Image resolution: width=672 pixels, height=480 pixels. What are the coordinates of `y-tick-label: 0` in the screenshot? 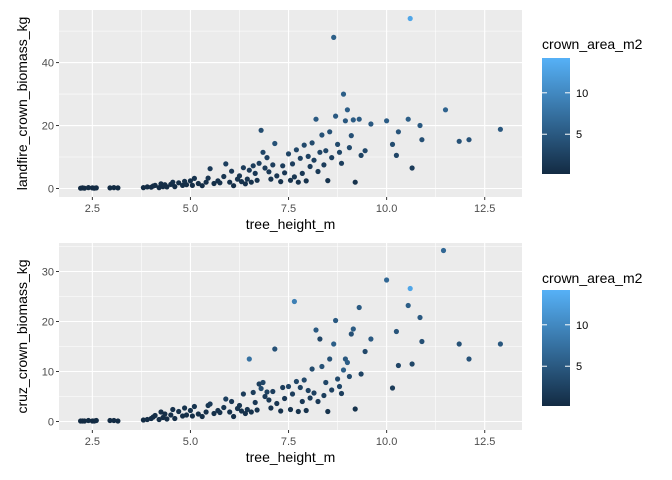 It's located at (51, 190).